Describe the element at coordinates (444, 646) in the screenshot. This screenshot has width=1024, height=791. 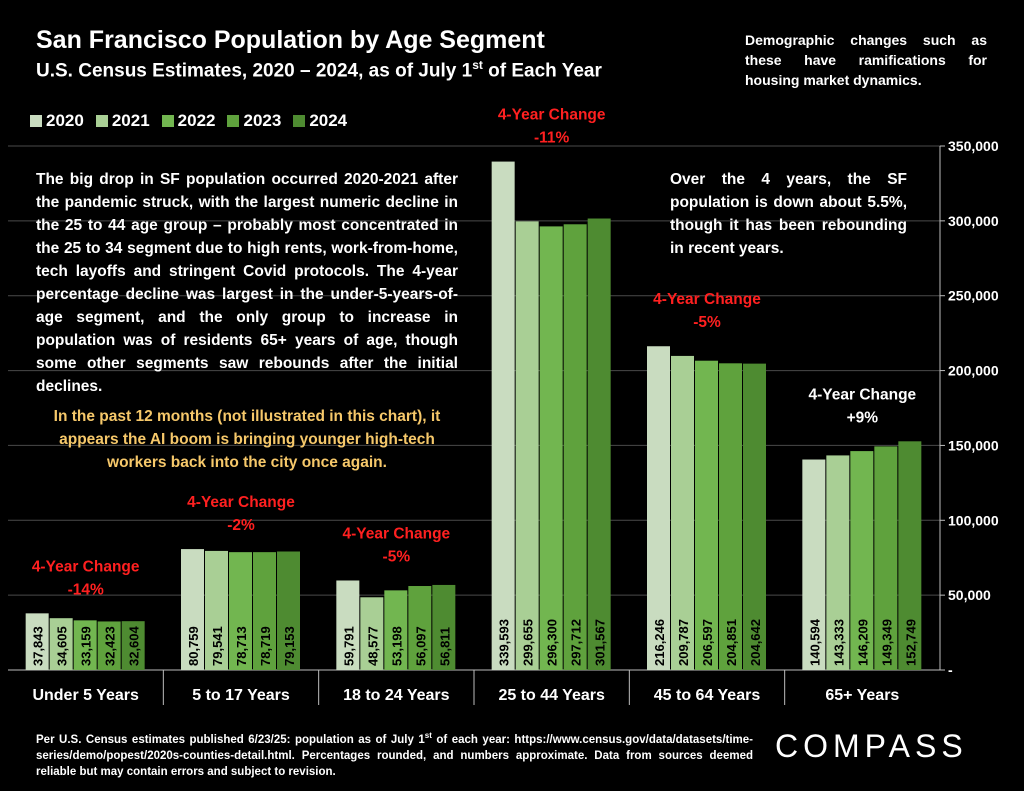
I see `bar-value-label: 56,811` at that location.